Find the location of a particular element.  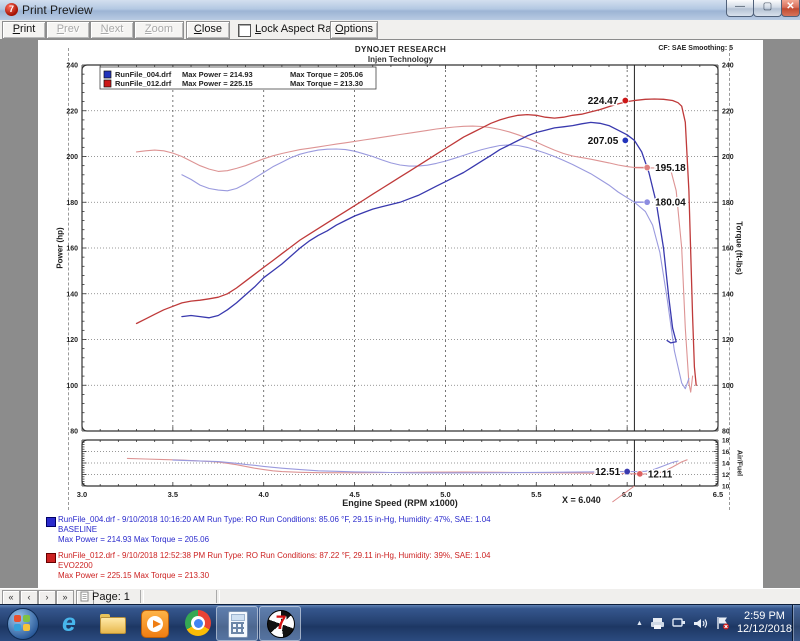

first-page-button: « is located at coordinates (11, 597).